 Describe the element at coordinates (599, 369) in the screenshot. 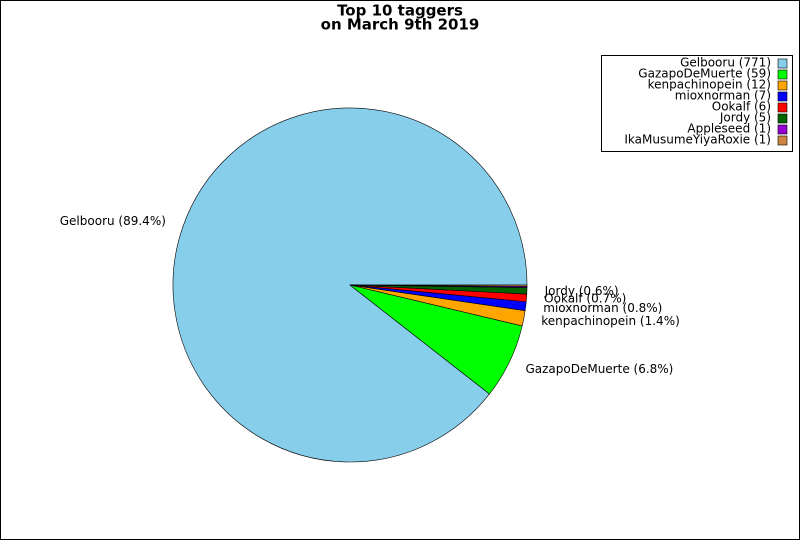

I see `slice-label: GazapoDeMuerte (6.8%)` at that location.